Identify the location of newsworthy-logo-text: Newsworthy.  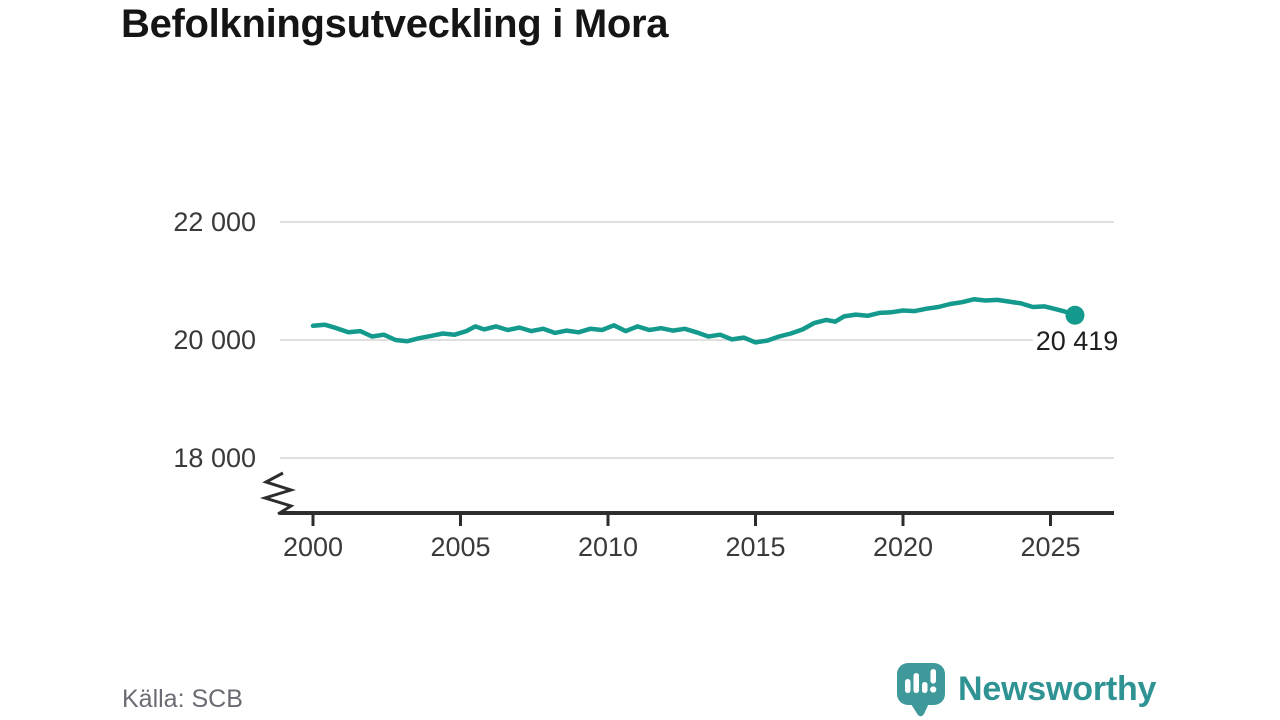
(1057, 689).